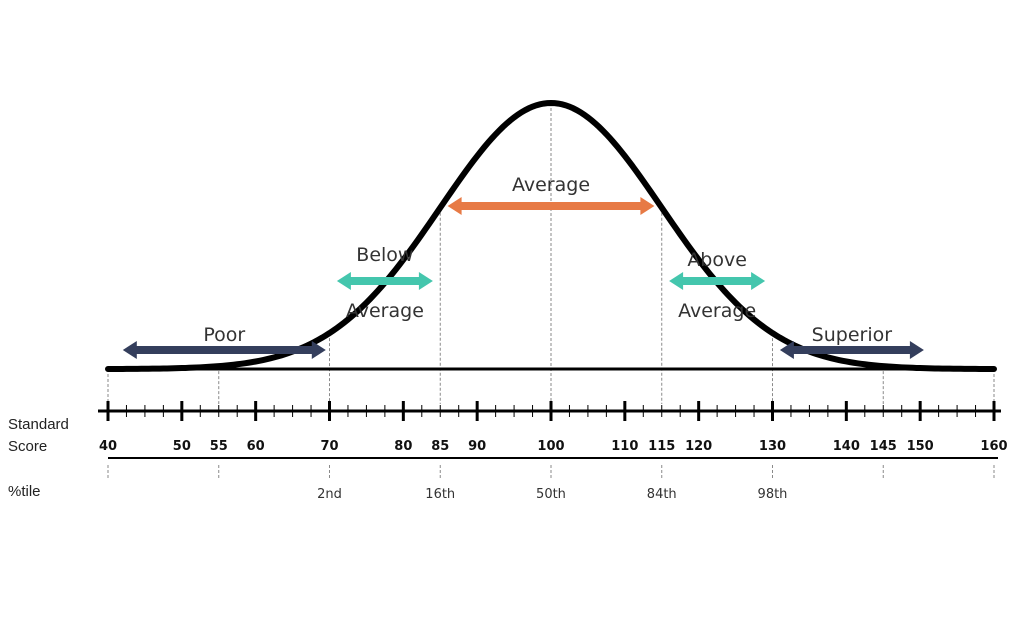 This screenshot has width=1019, height=624. I want to click on score-label-145: 145, so click(883, 446).